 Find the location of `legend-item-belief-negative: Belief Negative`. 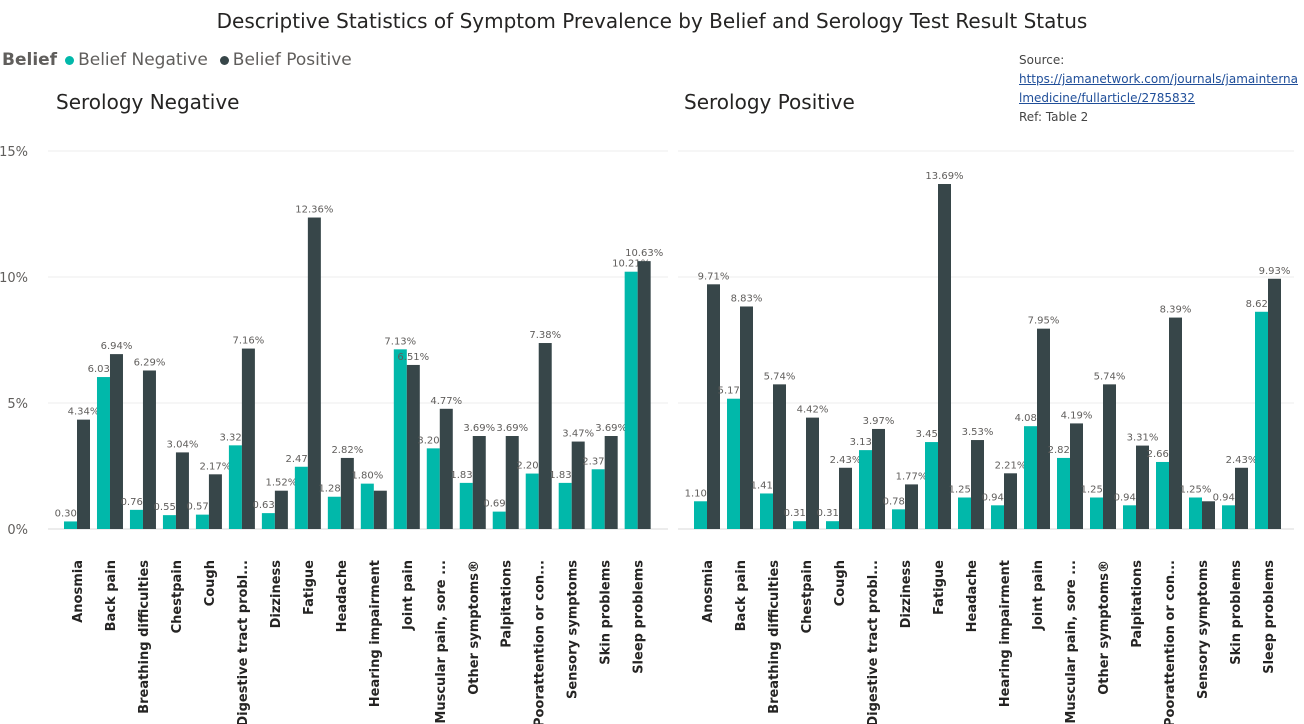

legend-item-belief-negative: Belief Negative is located at coordinates (136, 60).